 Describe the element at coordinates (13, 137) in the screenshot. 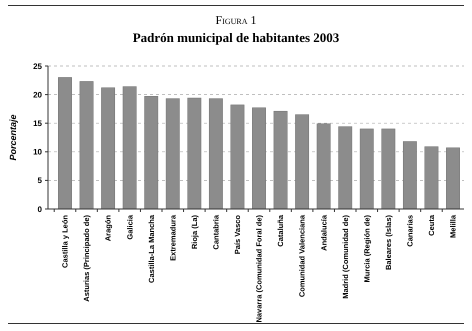

I see `y-axis-title: Porcentaje` at that location.